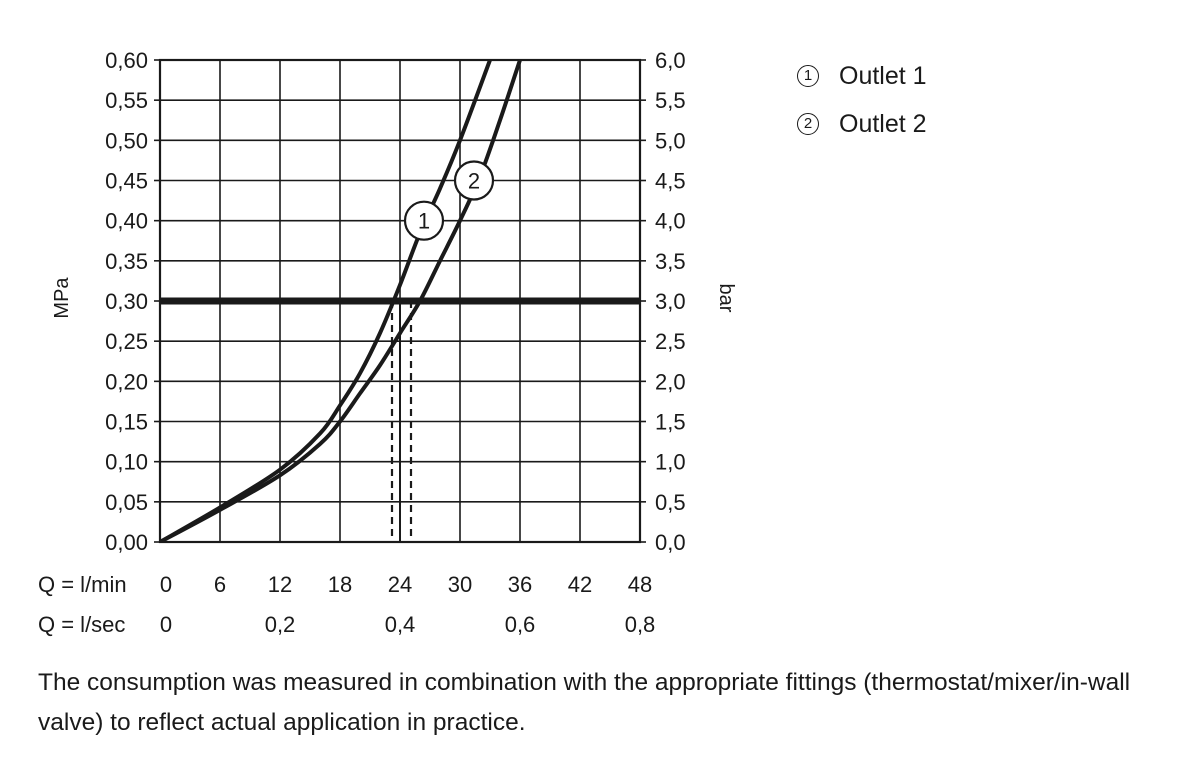 This screenshot has height=765, width=1200. What do you see at coordinates (166, 584) in the screenshot?
I see `x-tick-label-lmin: 0` at bounding box center [166, 584].